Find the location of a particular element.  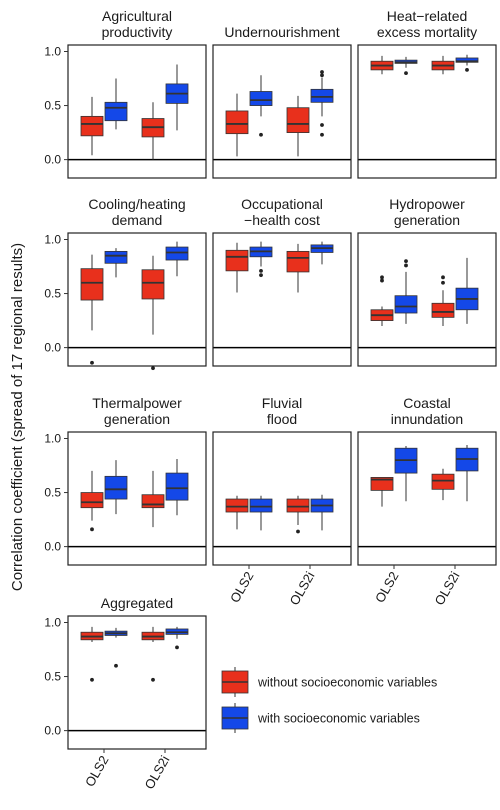

panel-title: flood is located at coordinates (282, 419).